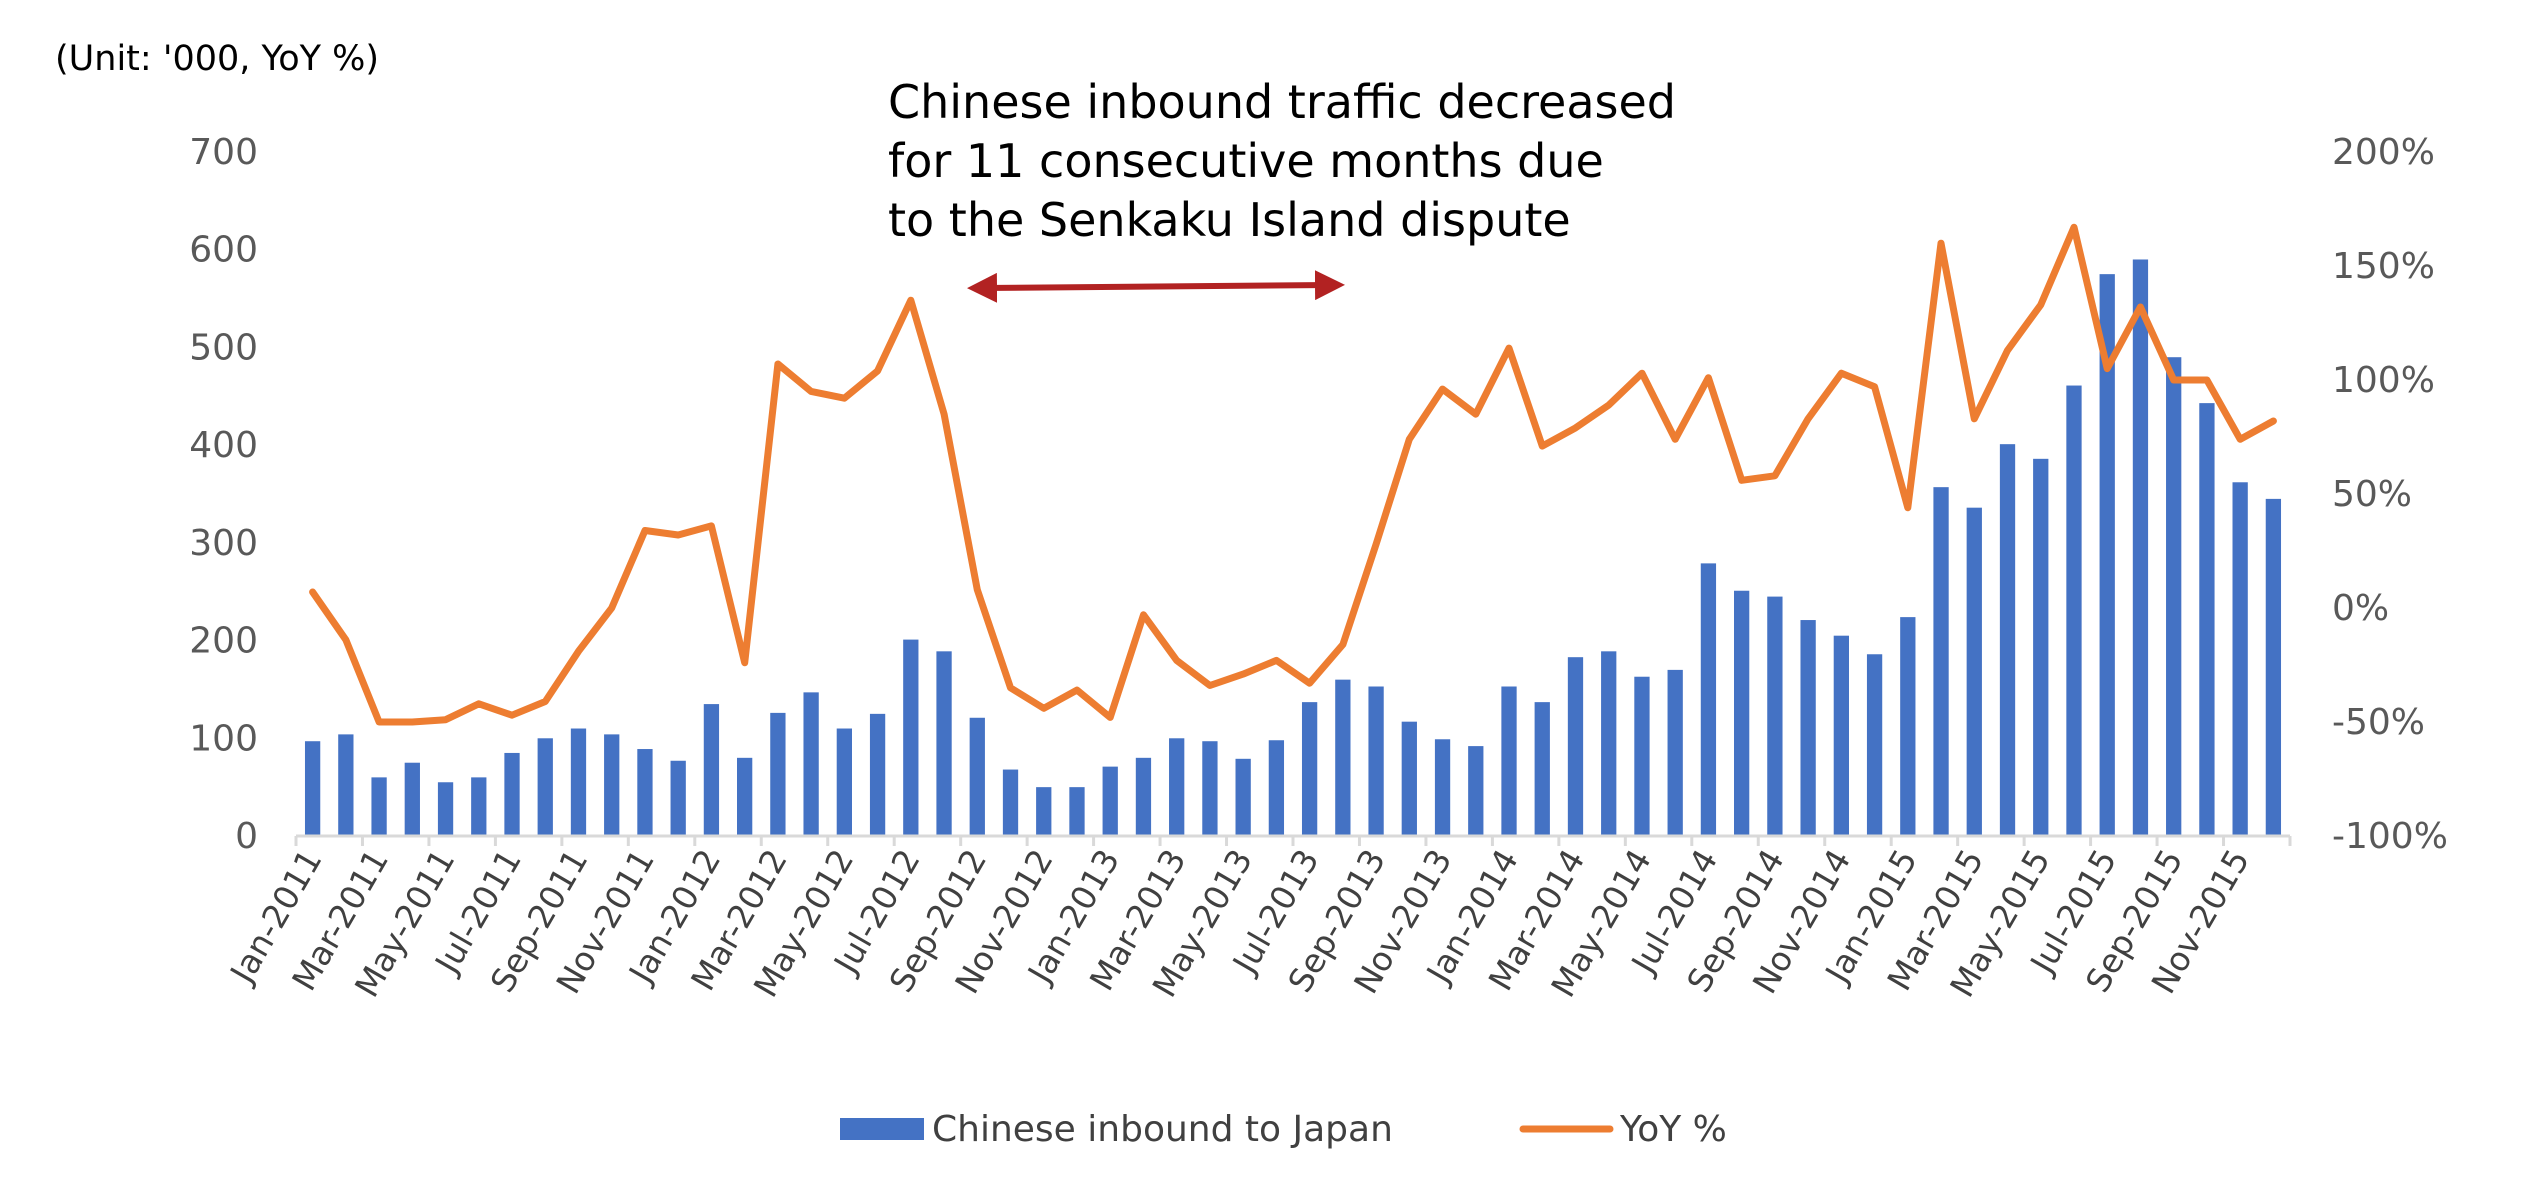  Describe the element at coordinates (2383, 380) in the screenshot. I see `y-right-tick-label: 100%` at that location.